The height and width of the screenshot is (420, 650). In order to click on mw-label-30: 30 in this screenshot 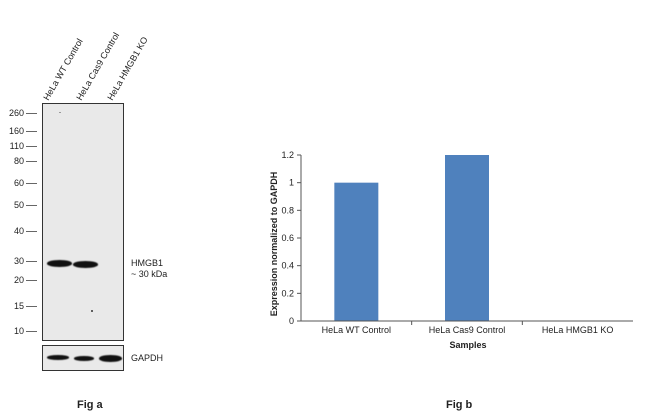, I will do `click(18, 261)`.